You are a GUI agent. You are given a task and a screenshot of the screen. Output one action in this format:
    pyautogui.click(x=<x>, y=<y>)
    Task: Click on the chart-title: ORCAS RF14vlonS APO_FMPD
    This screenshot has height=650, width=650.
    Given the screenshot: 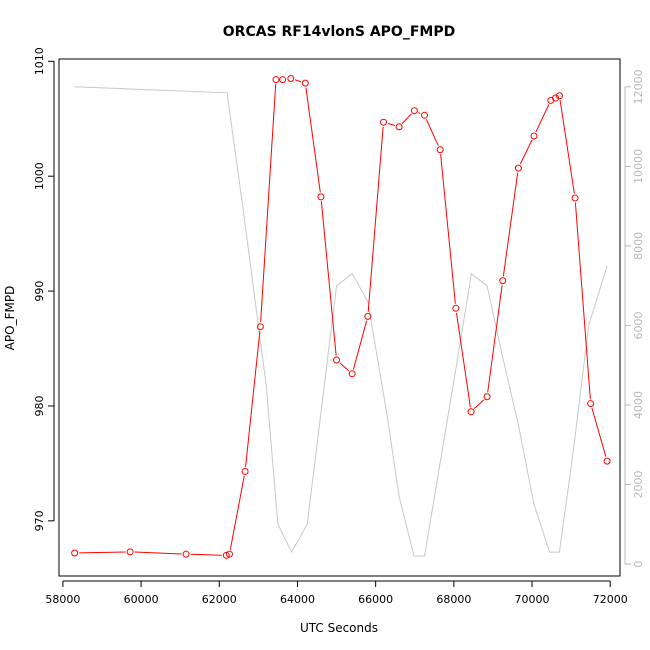 What is the action you would take?
    pyautogui.click(x=339, y=32)
    